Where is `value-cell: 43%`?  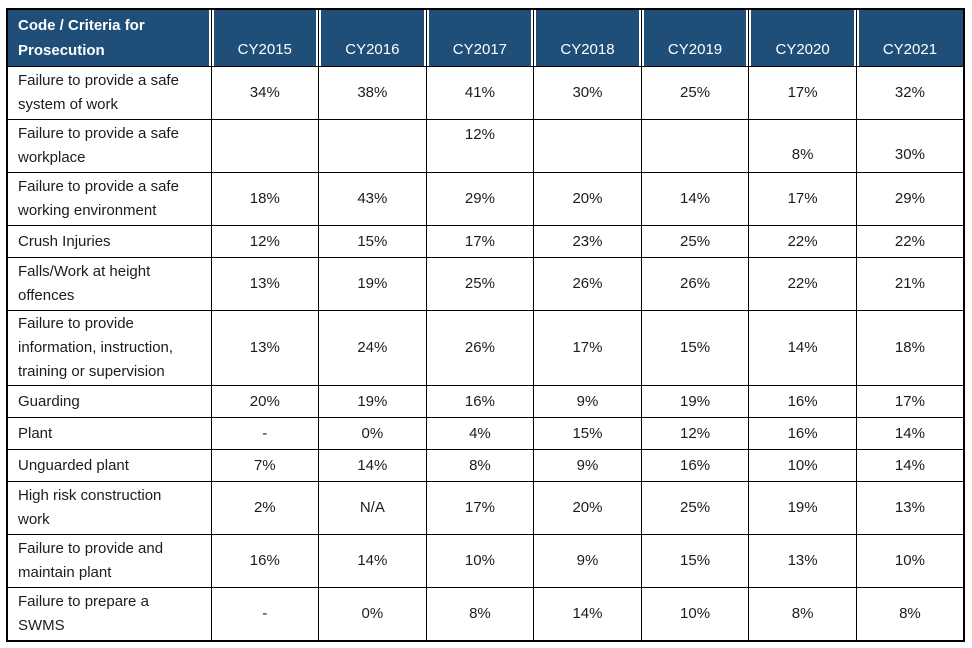
value-cell: 43% is located at coordinates (372, 199).